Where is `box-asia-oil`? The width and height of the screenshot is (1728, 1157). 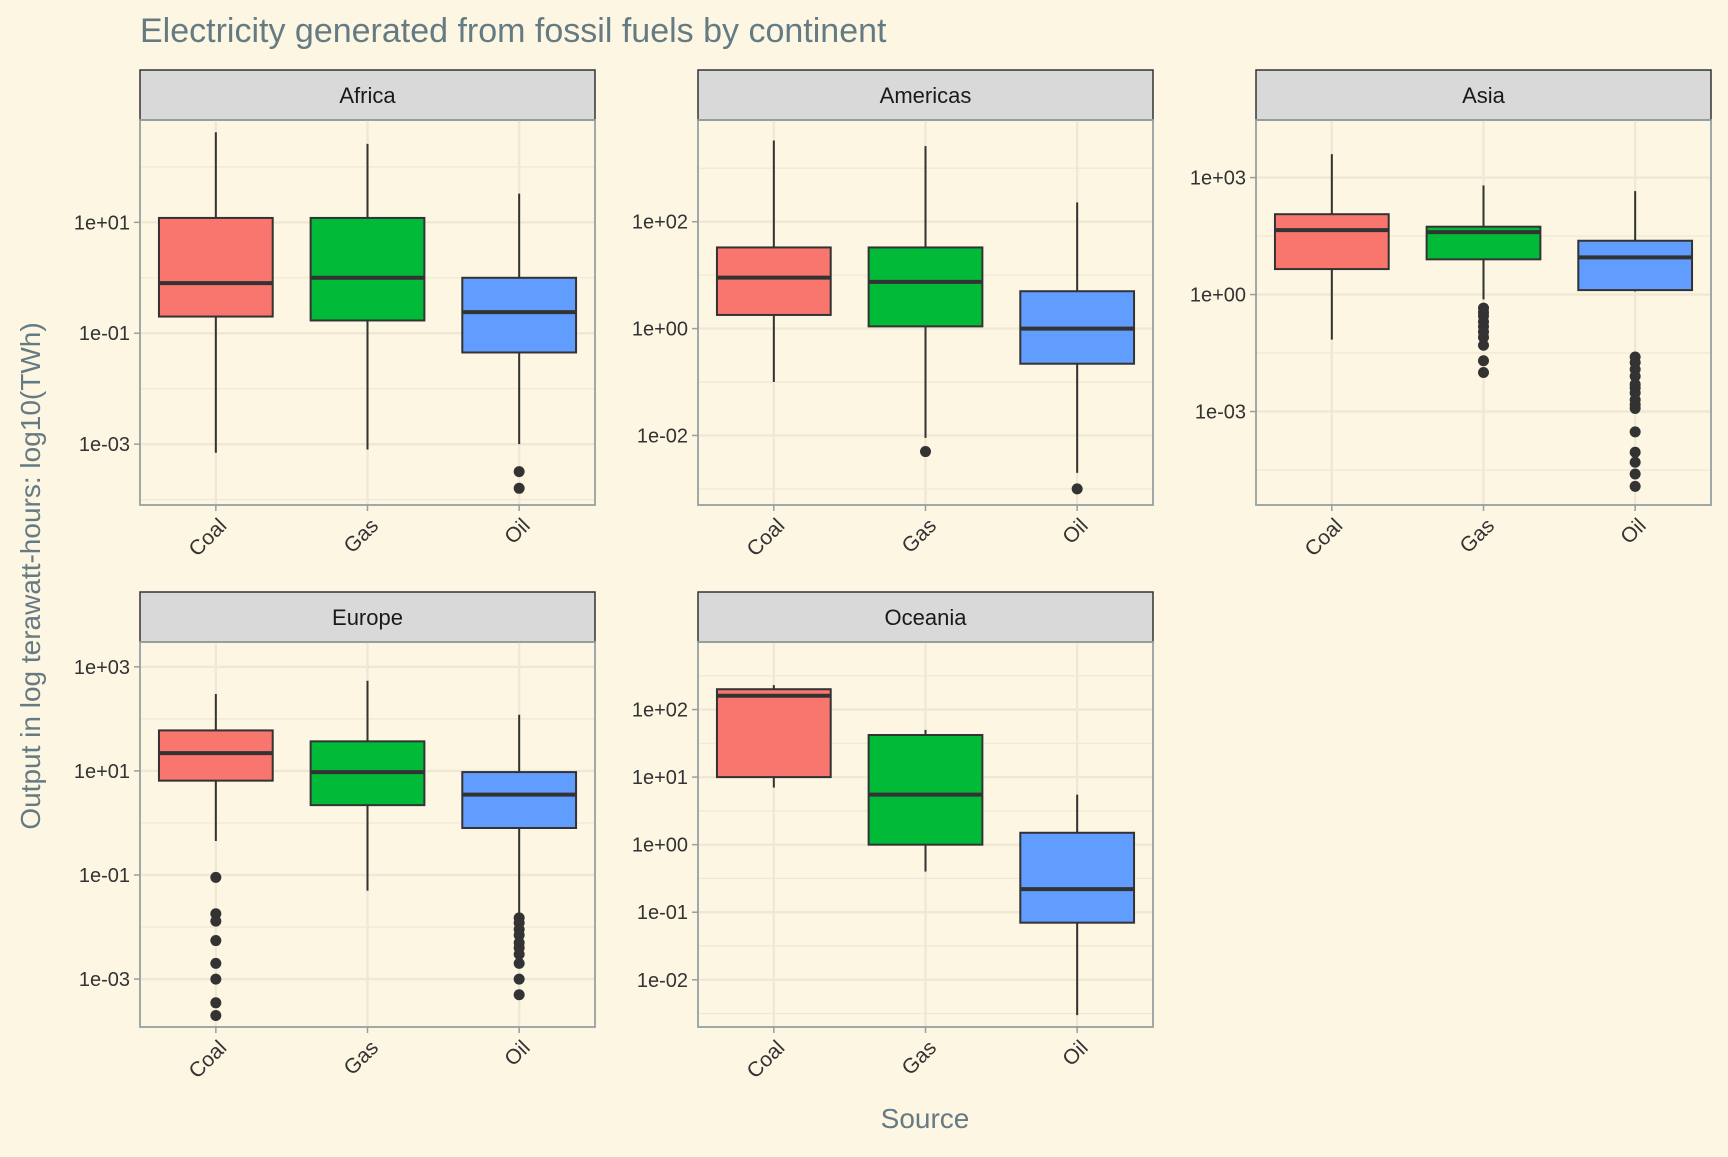 box-asia-oil is located at coordinates (1635, 265).